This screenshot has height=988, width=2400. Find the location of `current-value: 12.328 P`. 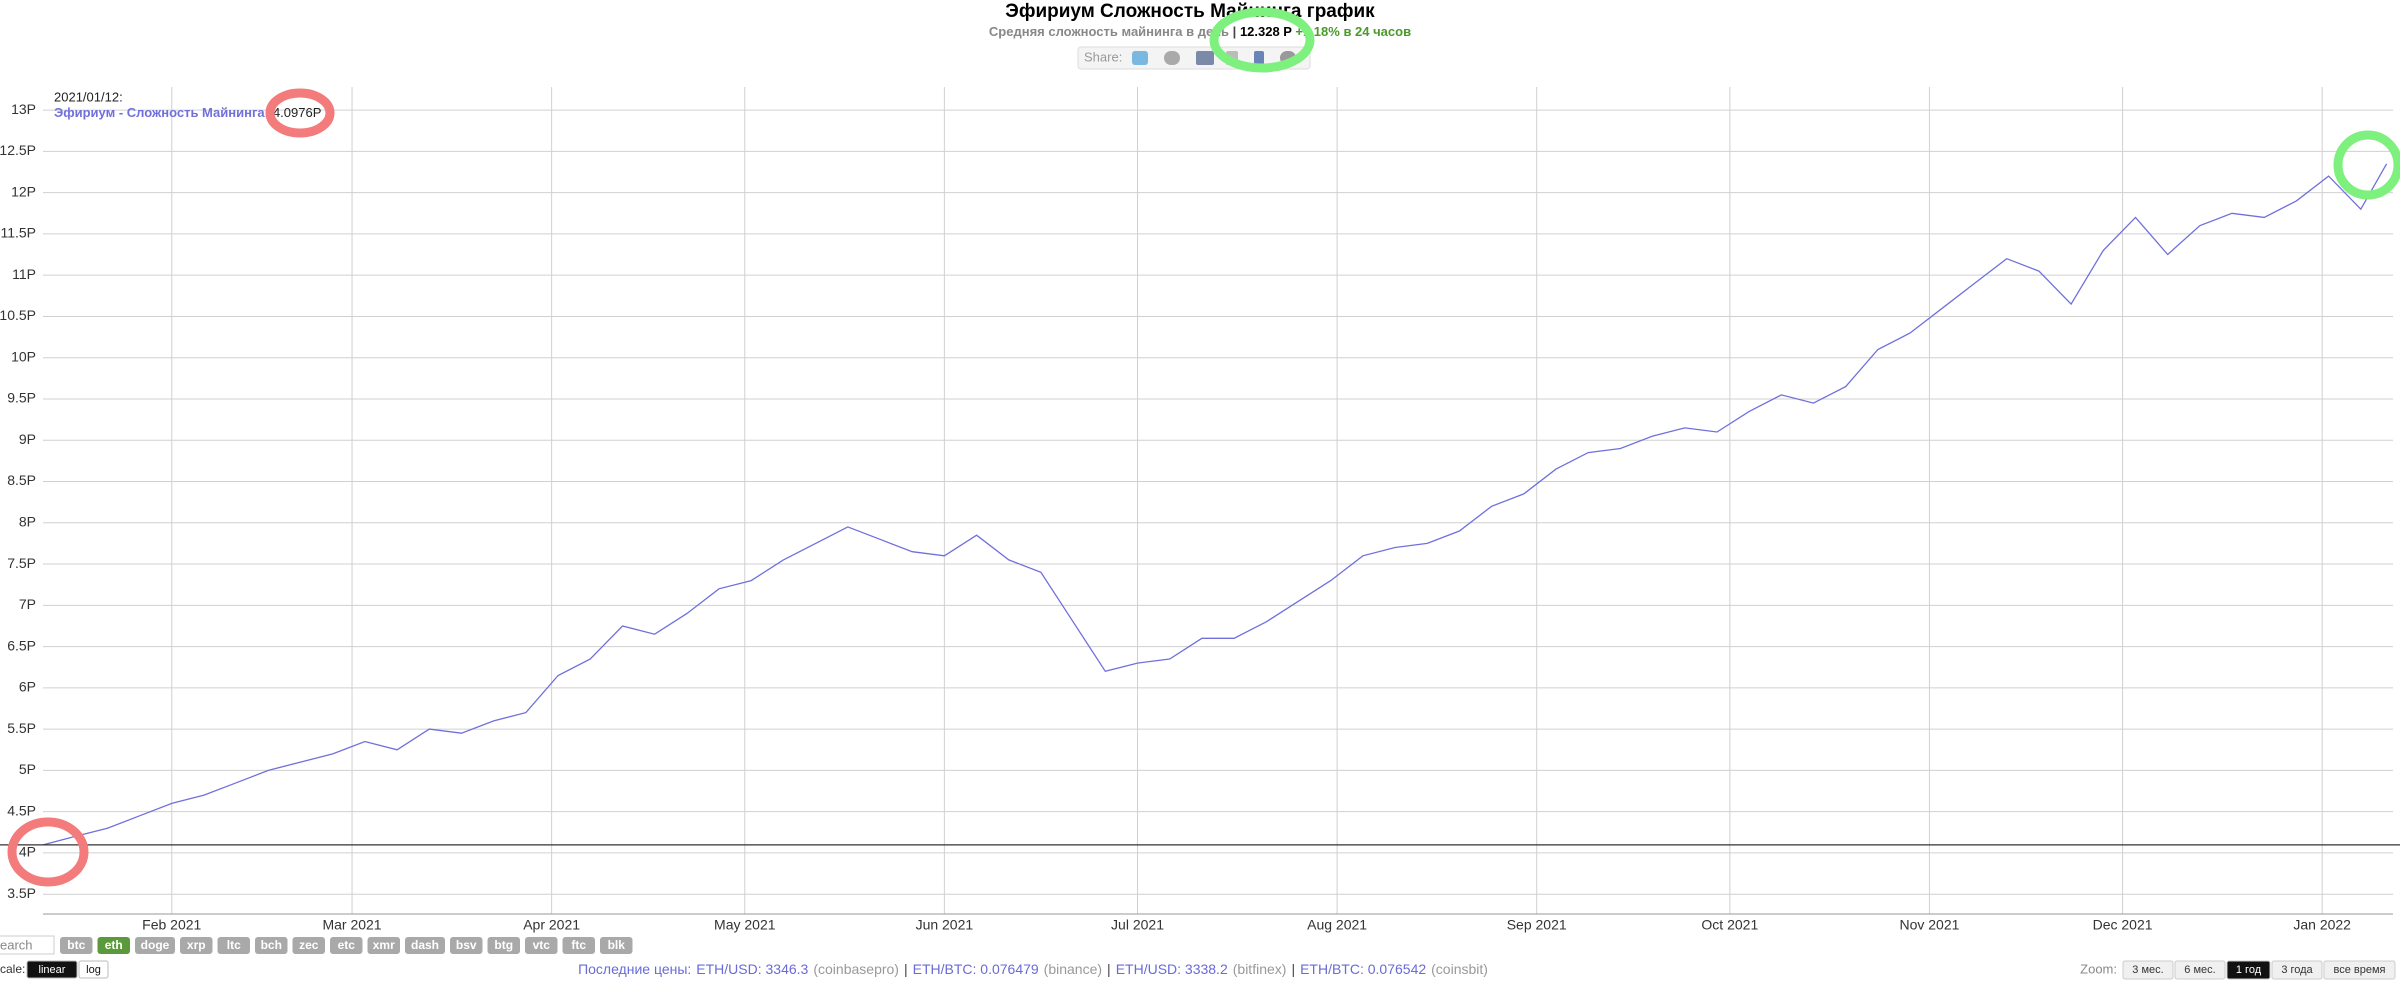

current-value: 12.328 P is located at coordinates (1266, 31).